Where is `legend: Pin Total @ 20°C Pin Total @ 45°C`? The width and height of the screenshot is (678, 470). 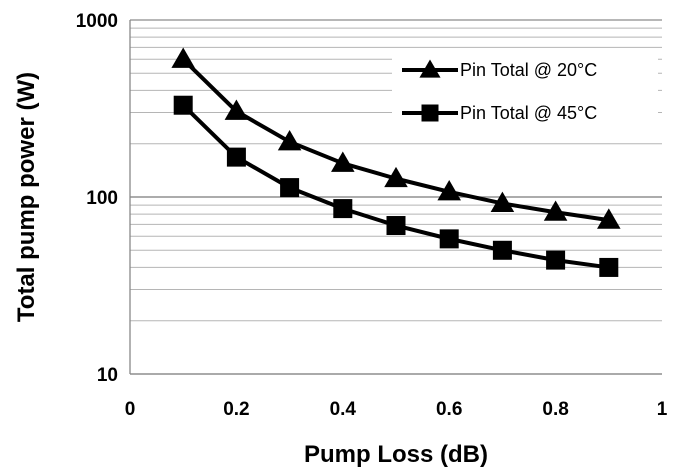 legend: Pin Total @ 20°C Pin Total @ 45°C is located at coordinates (525, 91).